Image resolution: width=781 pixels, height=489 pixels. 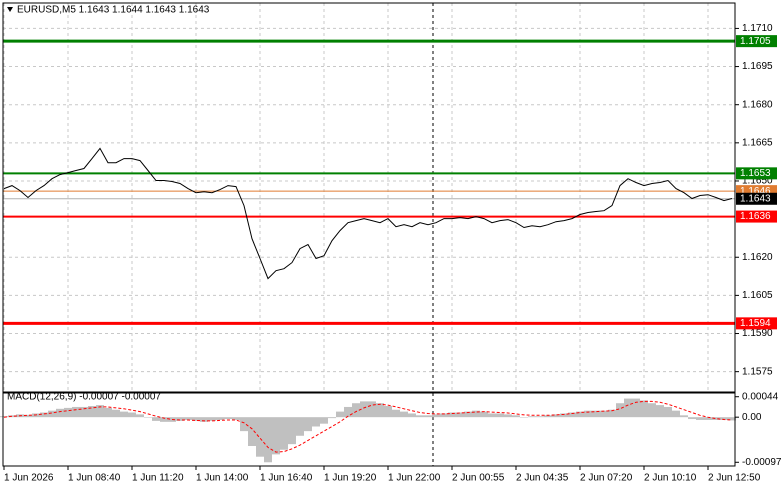 I want to click on y-tick-label: 1.1575, so click(x=757, y=371).